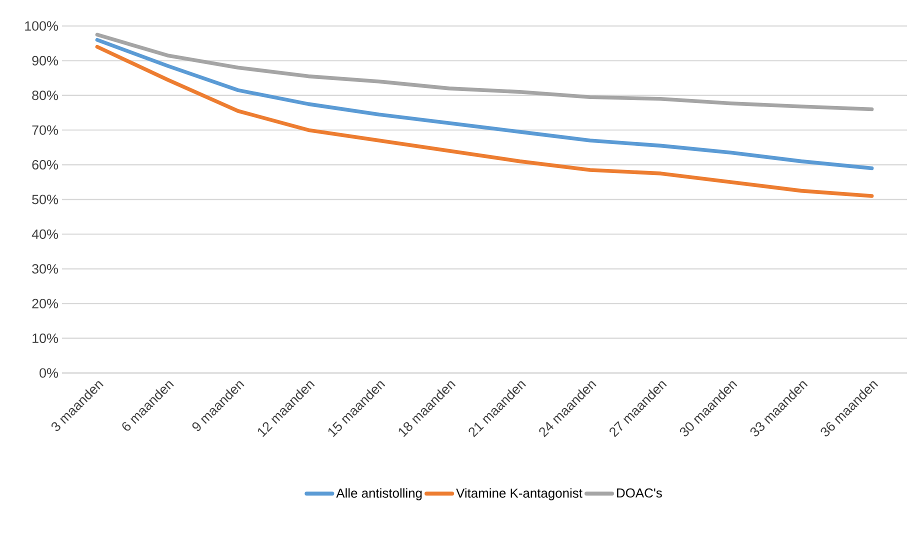  What do you see at coordinates (639, 493) in the screenshot?
I see `legend-label: DOAC's` at bounding box center [639, 493].